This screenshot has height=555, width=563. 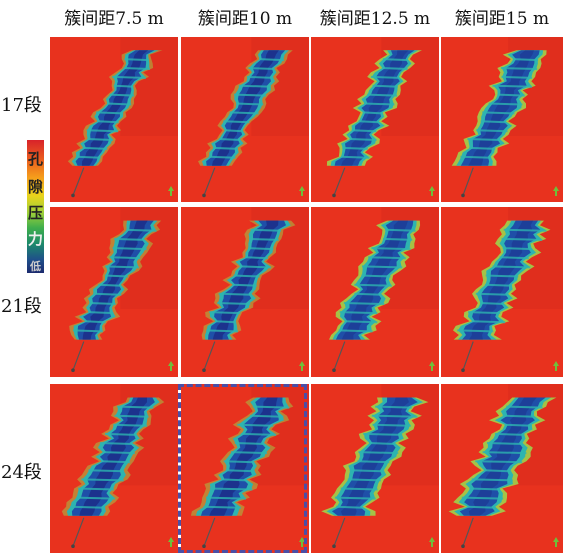 What do you see at coordinates (375, 19) in the screenshot?
I see `column-header-12.5m: 簇间距12.5 m` at bounding box center [375, 19].